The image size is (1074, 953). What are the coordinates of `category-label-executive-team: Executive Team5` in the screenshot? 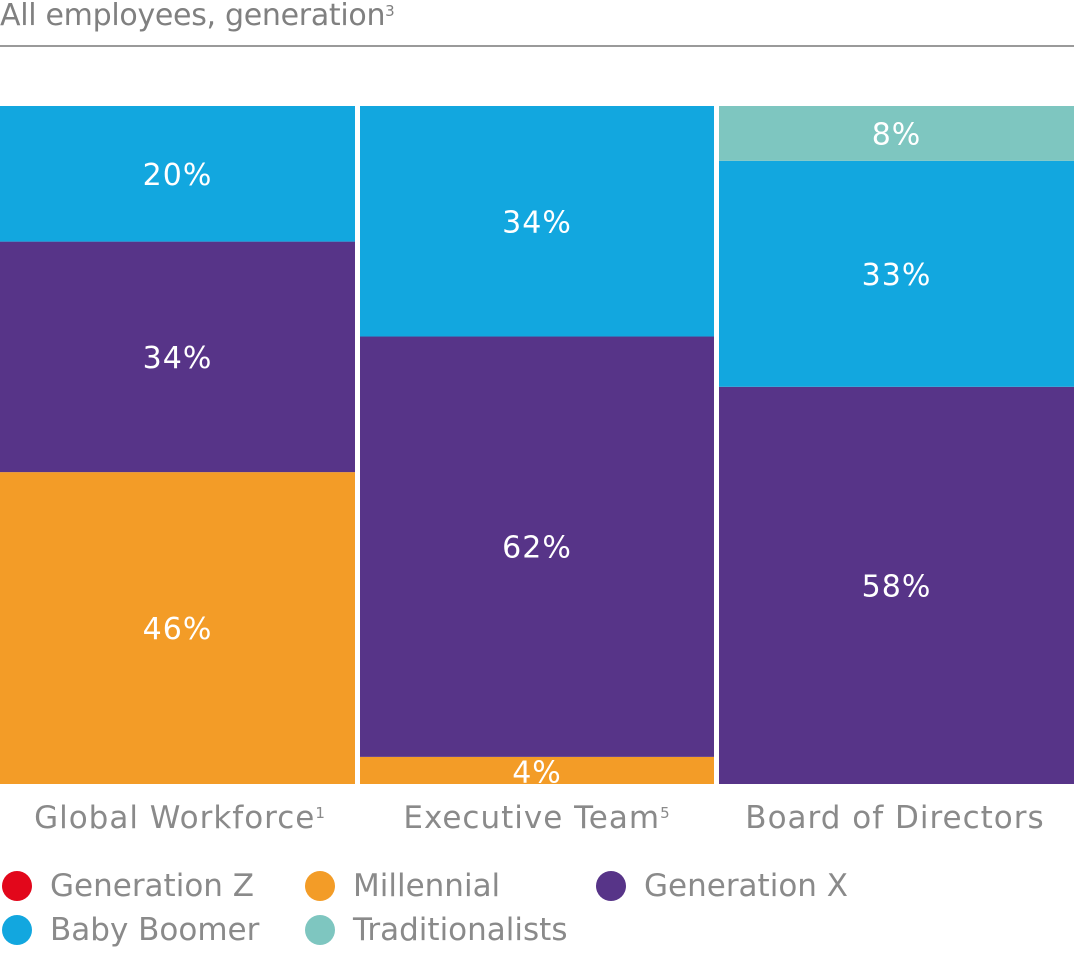 It's located at (537, 818).